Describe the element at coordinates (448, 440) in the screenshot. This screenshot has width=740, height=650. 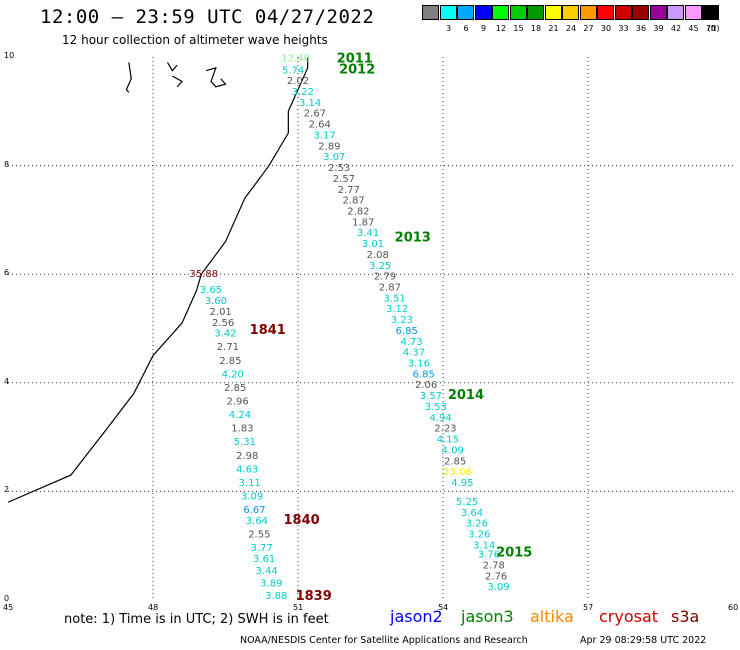
I see `wave-height-value: 4.15` at that location.